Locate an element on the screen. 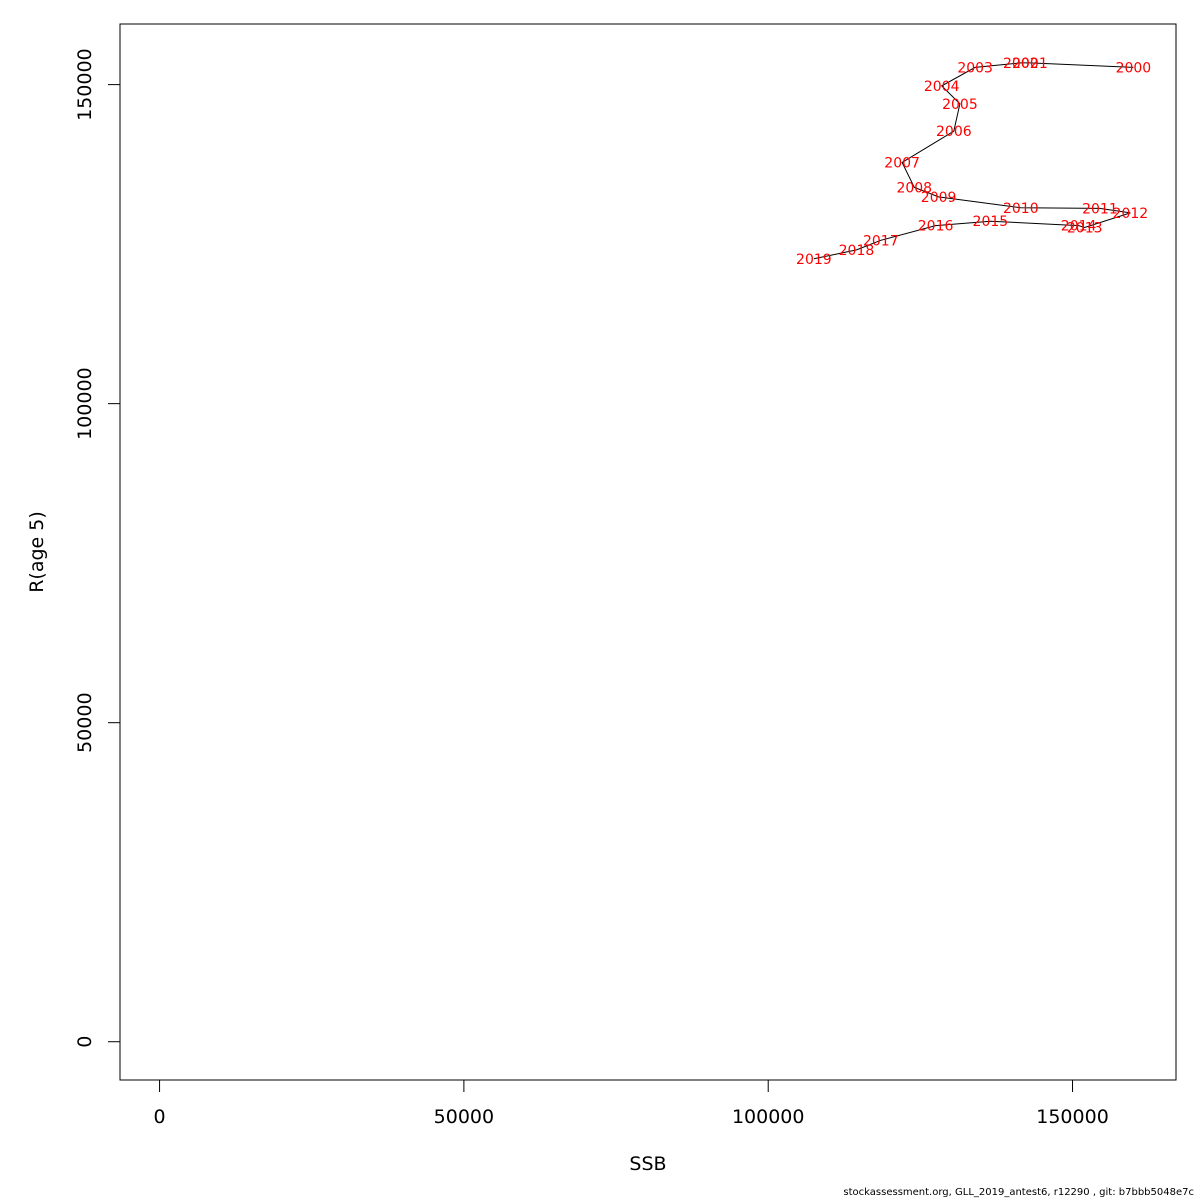 This screenshot has height=1200, width=1200. y-axis-title: R(age 5) is located at coordinates (37, 552).